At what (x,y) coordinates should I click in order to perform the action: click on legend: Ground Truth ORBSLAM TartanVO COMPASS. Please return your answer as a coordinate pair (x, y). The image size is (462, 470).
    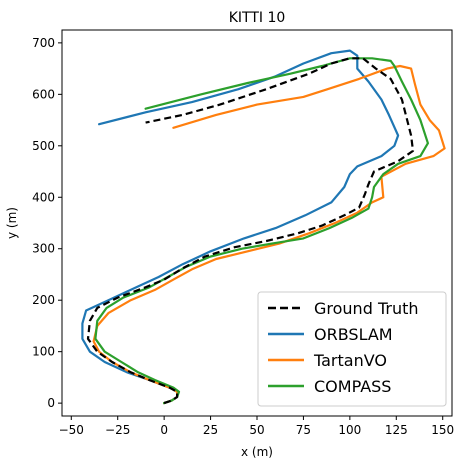
    Looking at the image, I should click on (352, 349).